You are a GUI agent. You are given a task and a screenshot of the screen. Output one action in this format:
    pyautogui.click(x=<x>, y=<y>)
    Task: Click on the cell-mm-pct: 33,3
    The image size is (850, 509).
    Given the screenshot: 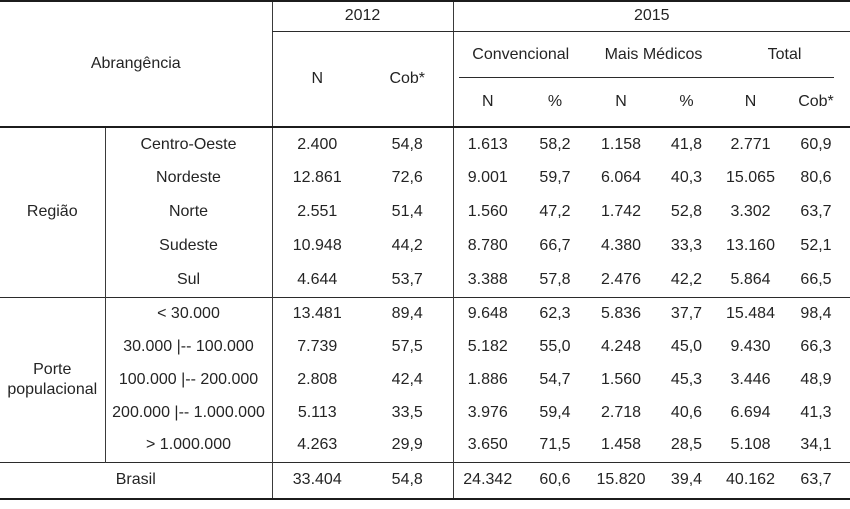 What is the action you would take?
    pyautogui.click(x=686, y=245)
    